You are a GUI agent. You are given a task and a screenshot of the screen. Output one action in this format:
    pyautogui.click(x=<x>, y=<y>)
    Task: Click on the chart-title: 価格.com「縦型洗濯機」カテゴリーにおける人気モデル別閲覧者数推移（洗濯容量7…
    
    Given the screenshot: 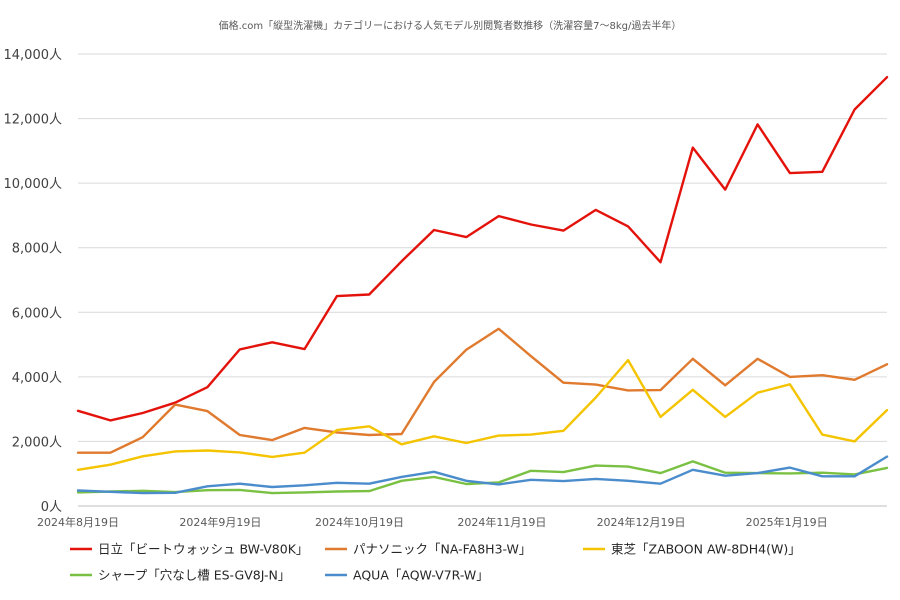 What is the action you would take?
    pyautogui.click(x=450, y=25)
    